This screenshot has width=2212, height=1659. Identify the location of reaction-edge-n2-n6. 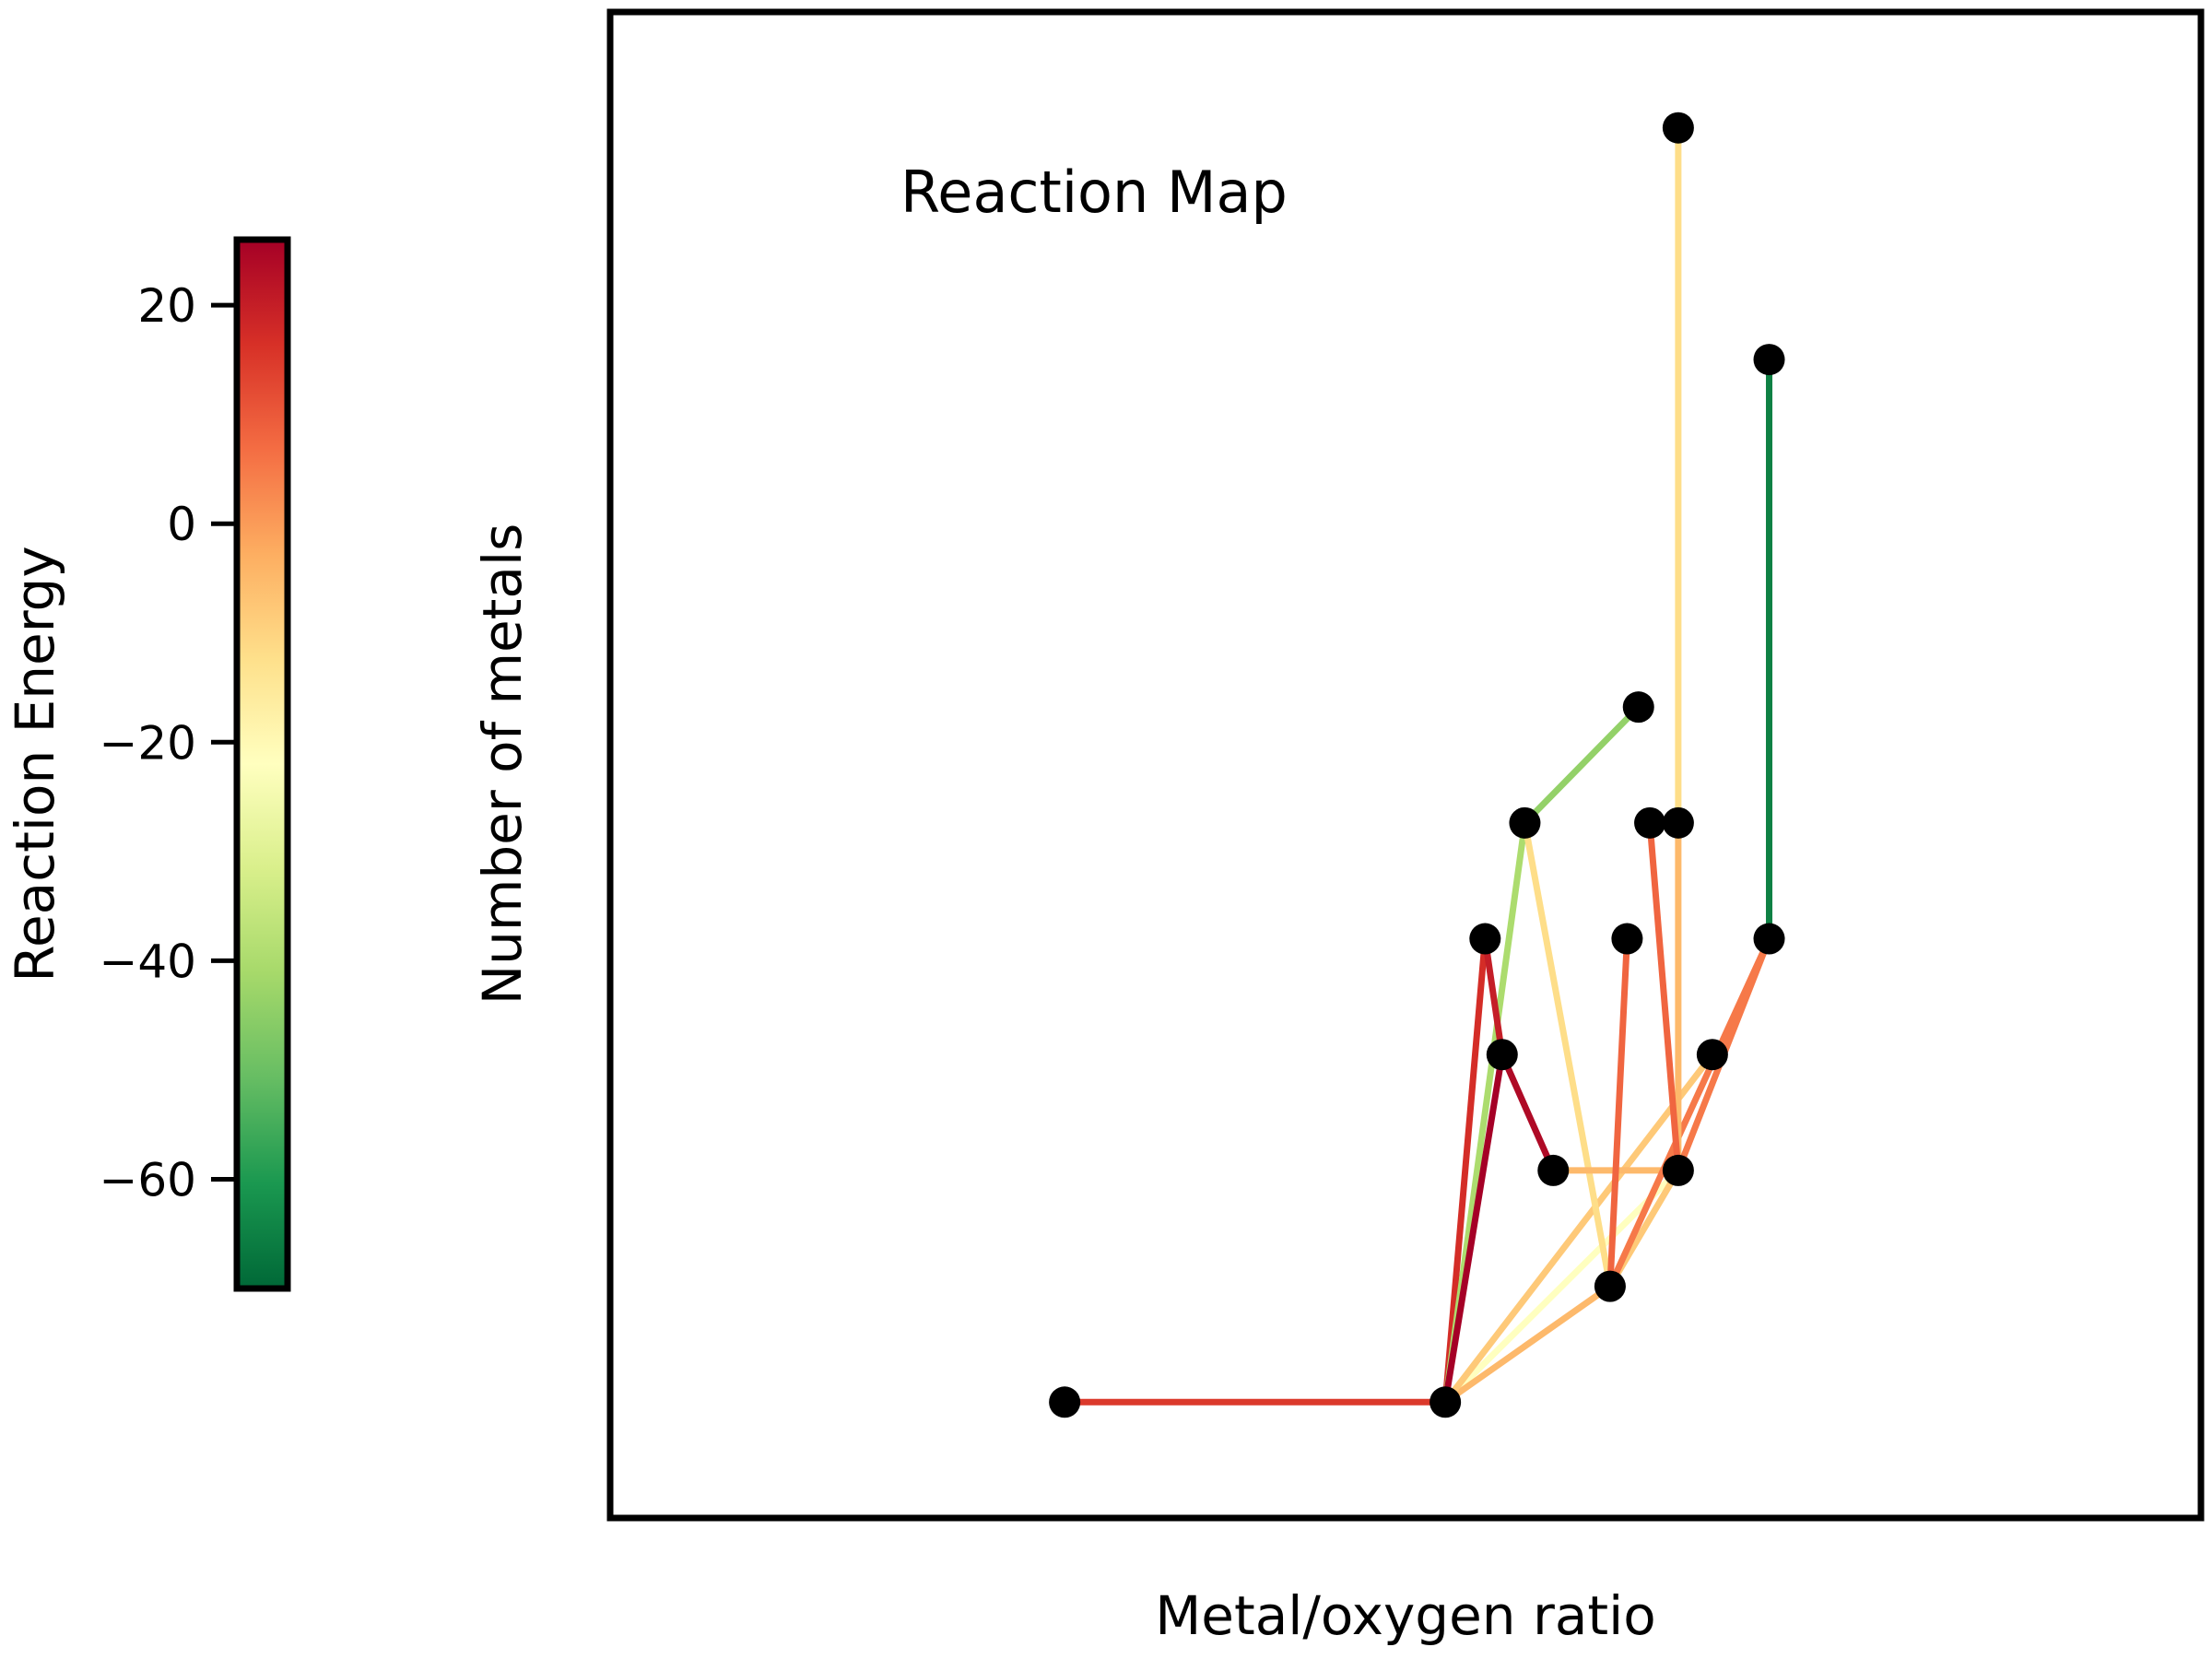
(1578, 1228).